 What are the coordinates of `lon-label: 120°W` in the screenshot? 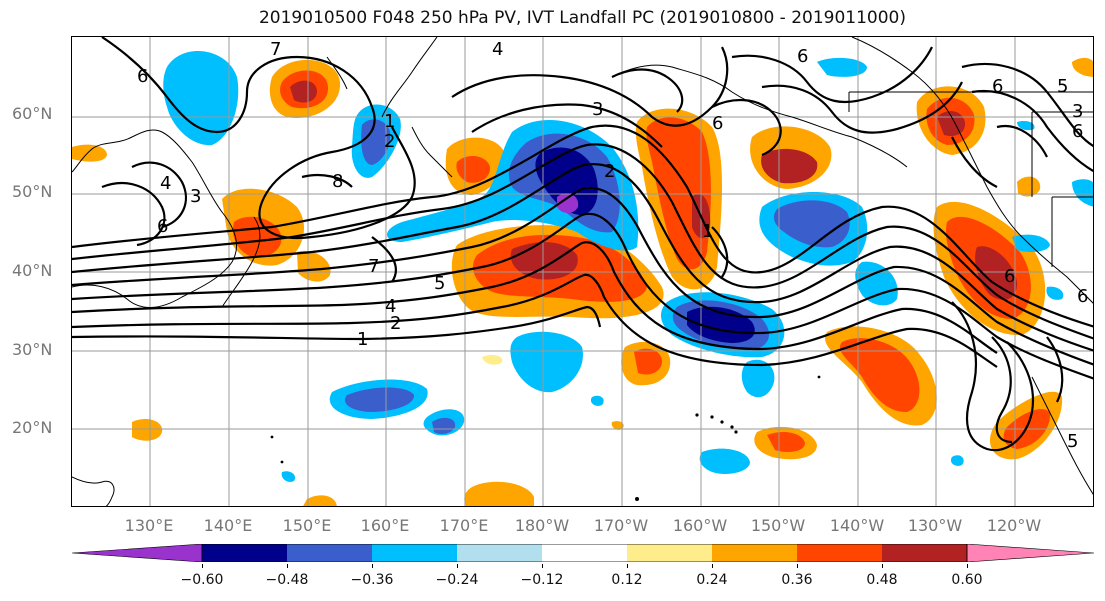 It's located at (1014, 525).